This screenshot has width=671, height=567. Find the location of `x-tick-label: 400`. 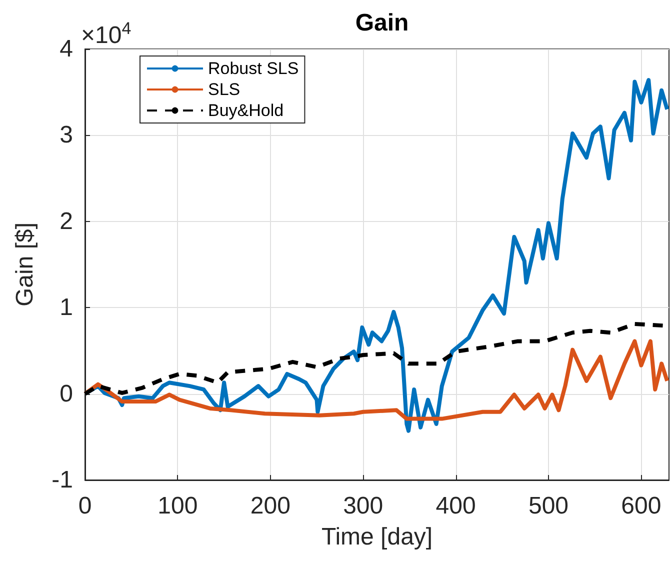

x-tick-label: 400 is located at coordinates (456, 506).